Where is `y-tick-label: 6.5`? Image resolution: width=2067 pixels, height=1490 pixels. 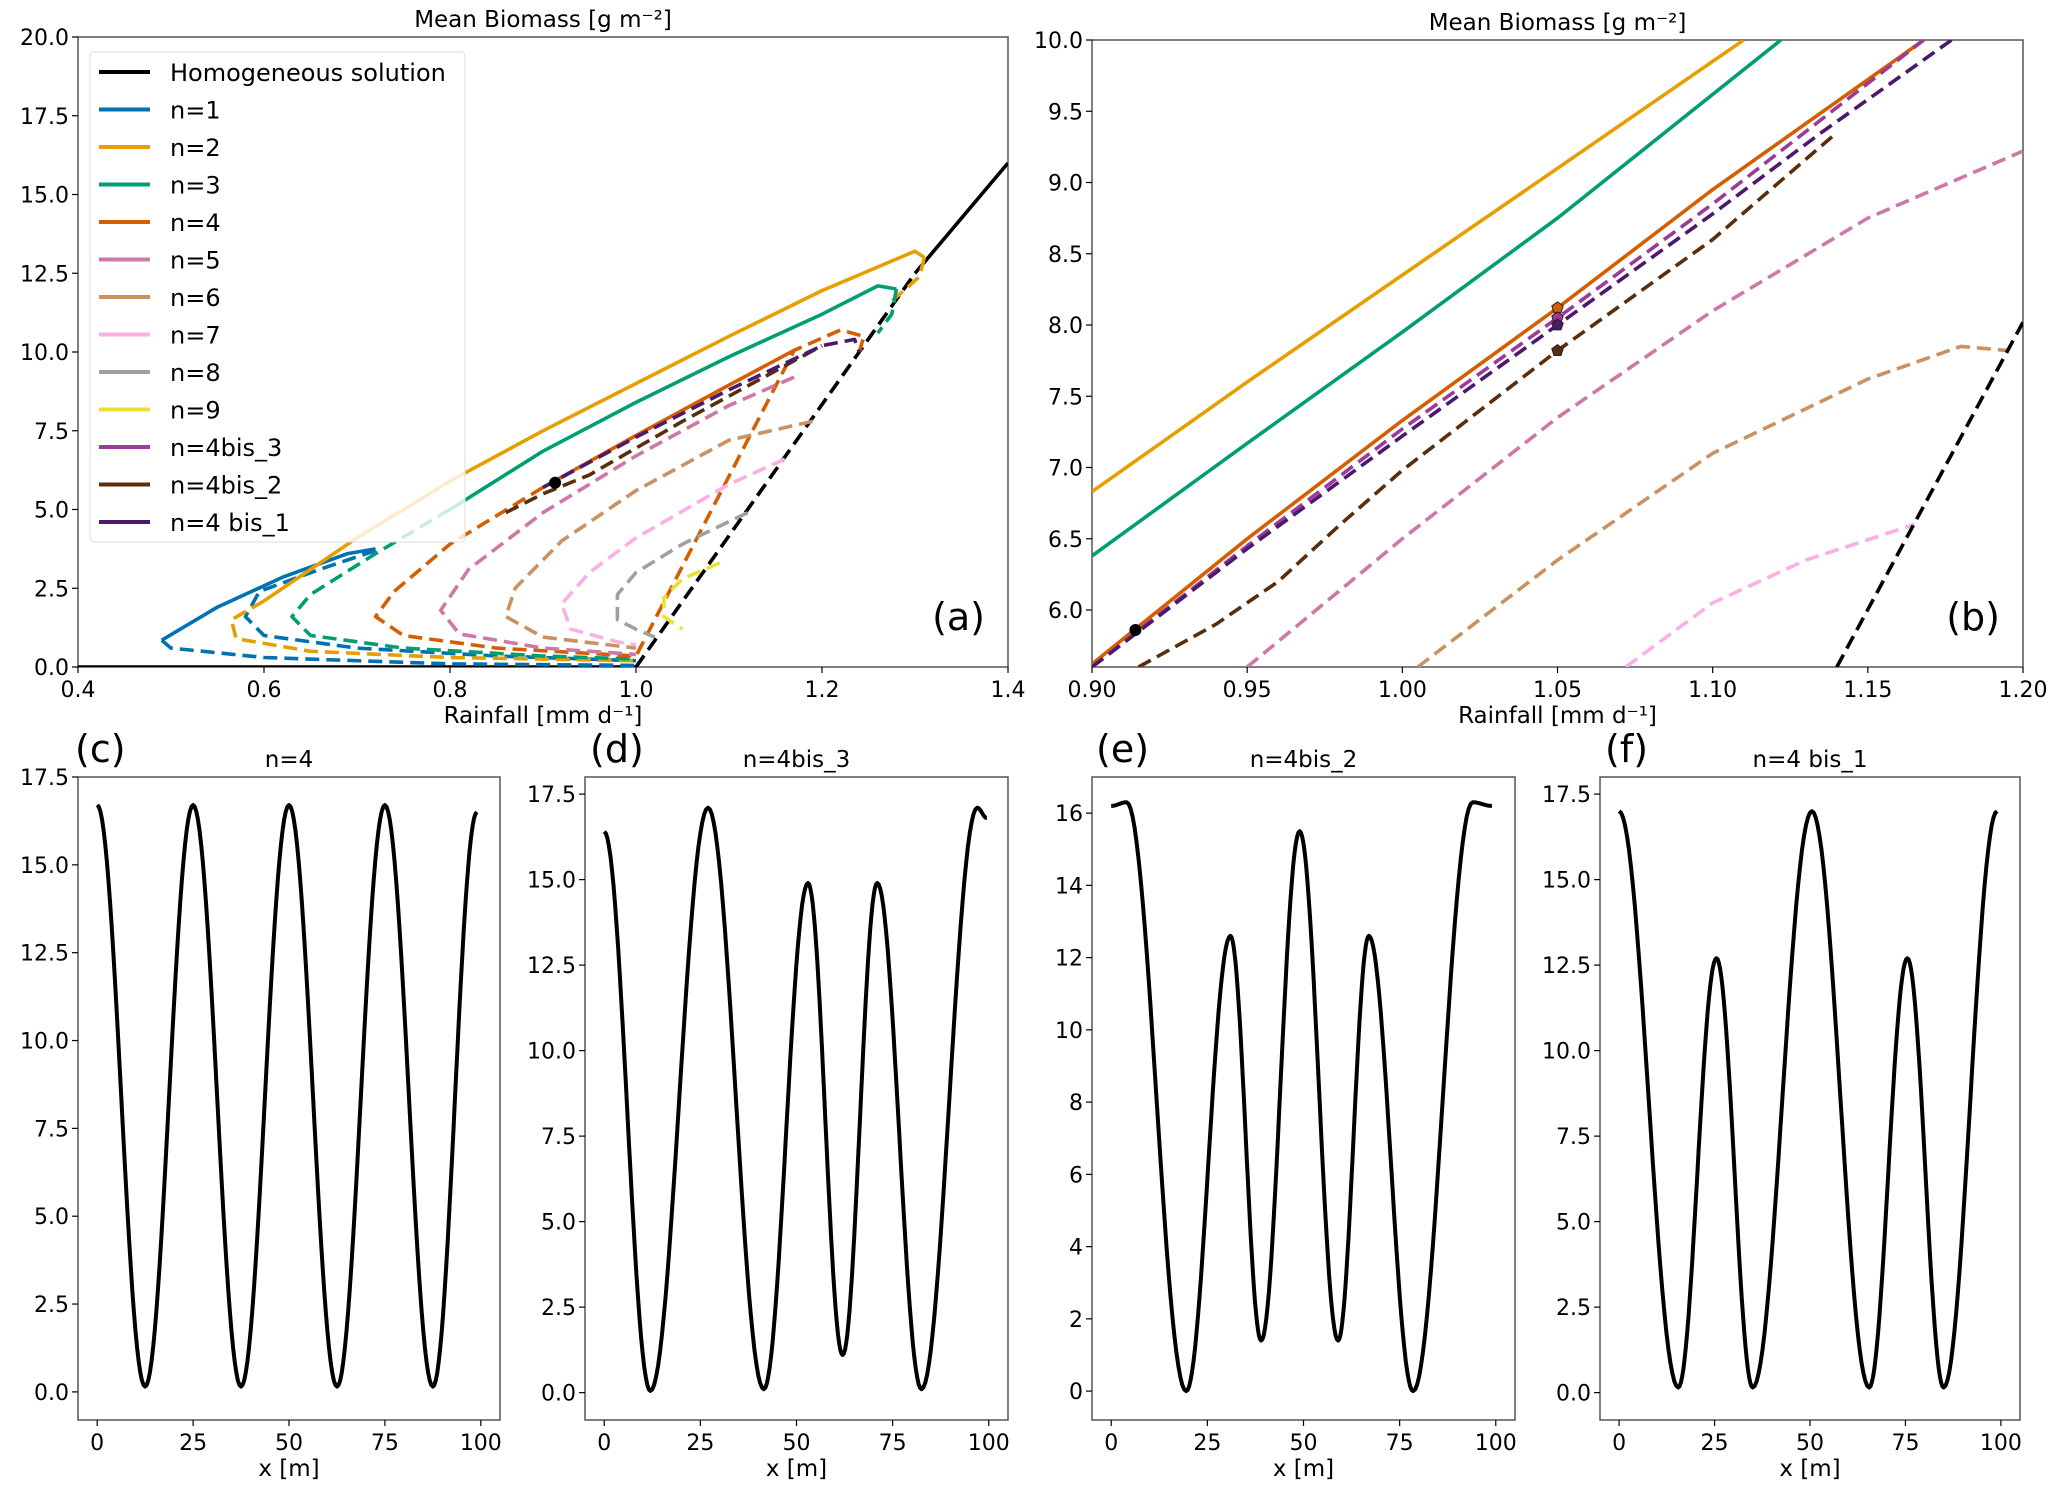
y-tick-label: 6.5 is located at coordinates (1065, 540).